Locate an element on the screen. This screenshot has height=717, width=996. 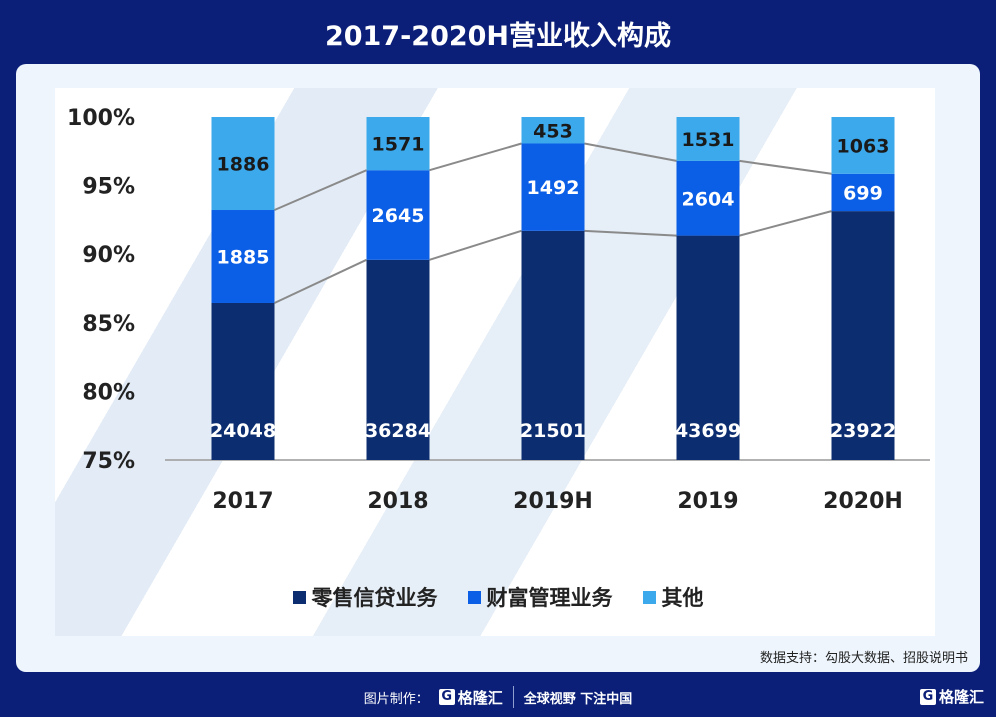
chart-title: 2017-2020H营业收入构成 is located at coordinates (498, 36).